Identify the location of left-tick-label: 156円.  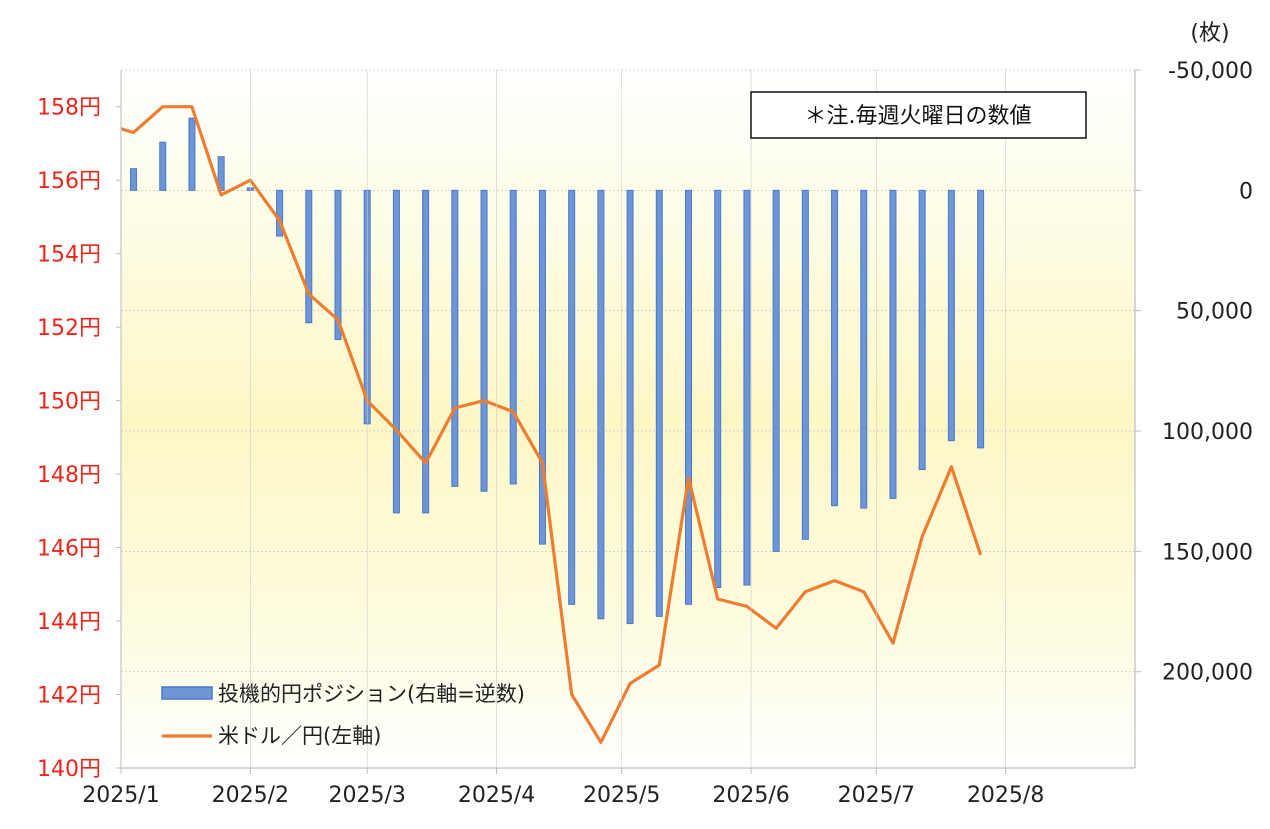
(69, 181).